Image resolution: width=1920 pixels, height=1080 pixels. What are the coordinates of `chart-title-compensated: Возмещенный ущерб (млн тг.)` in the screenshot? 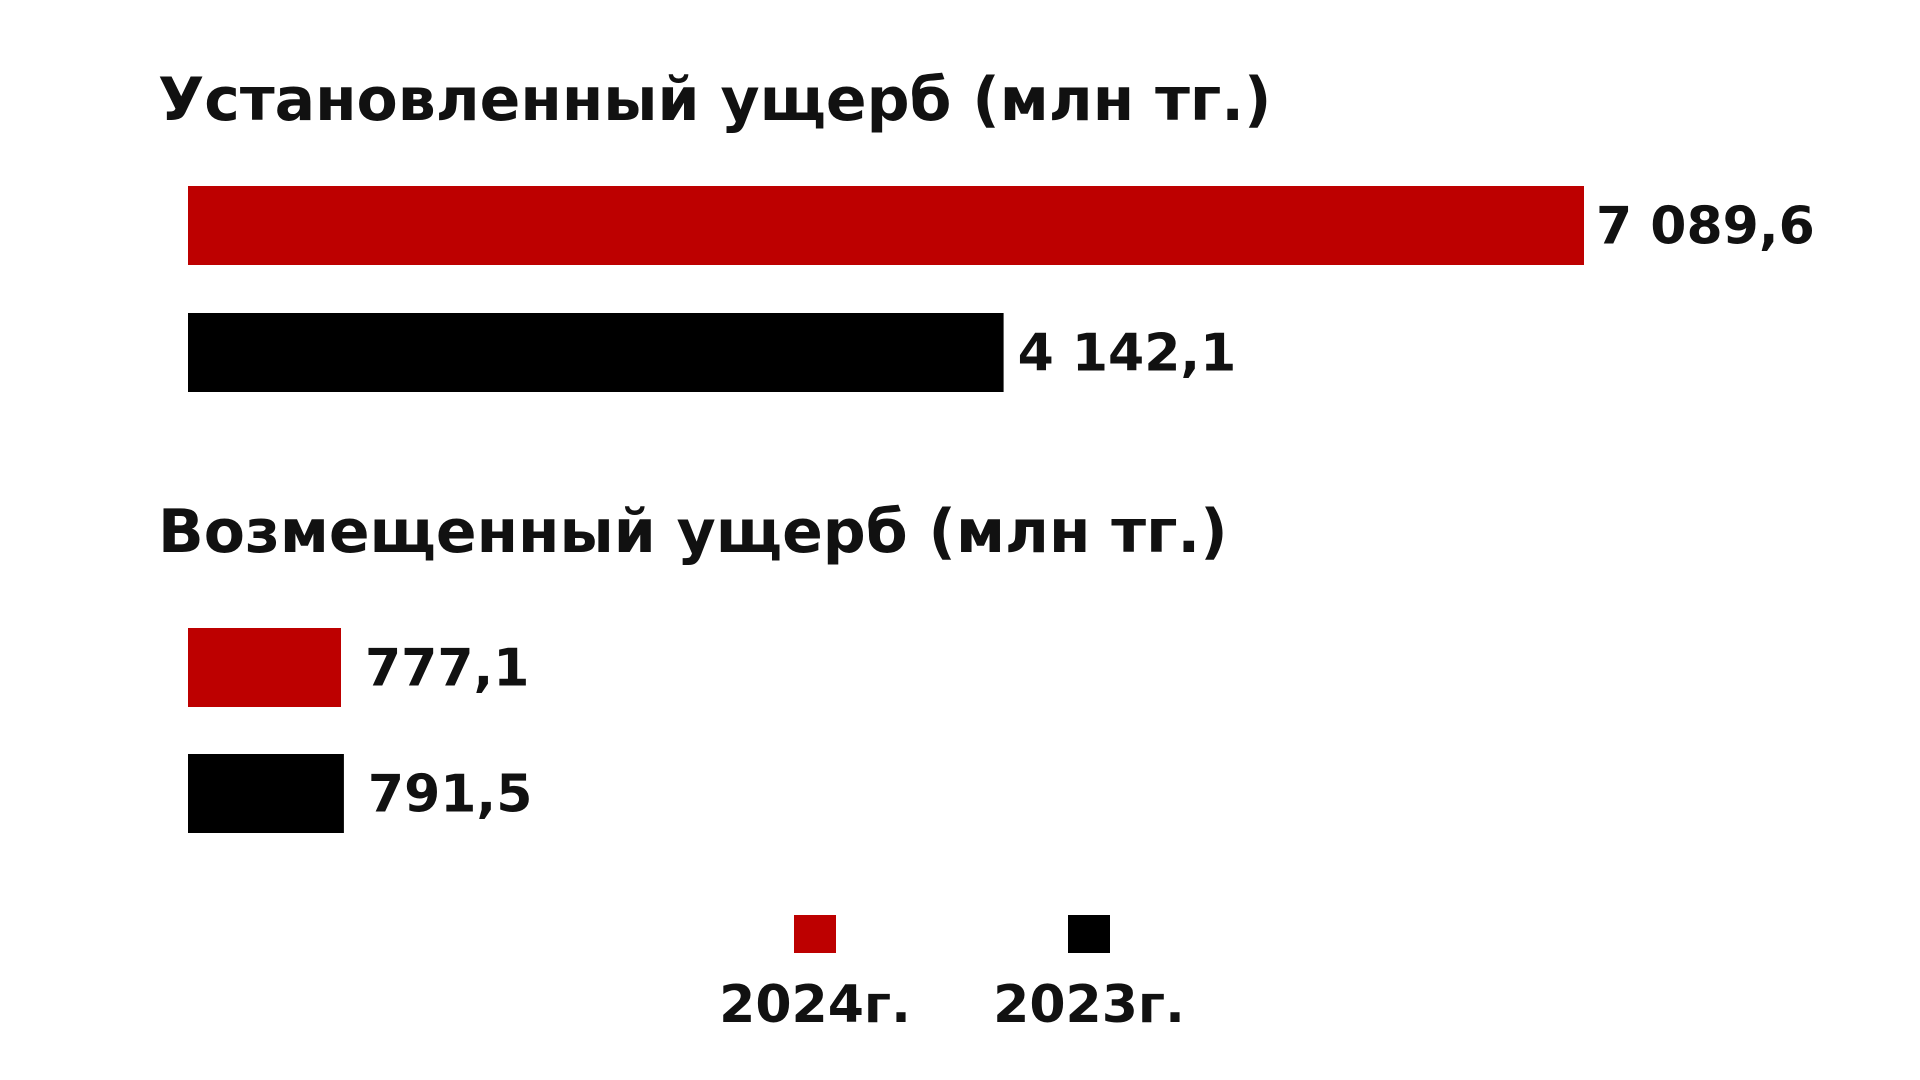 It's located at (693, 532).